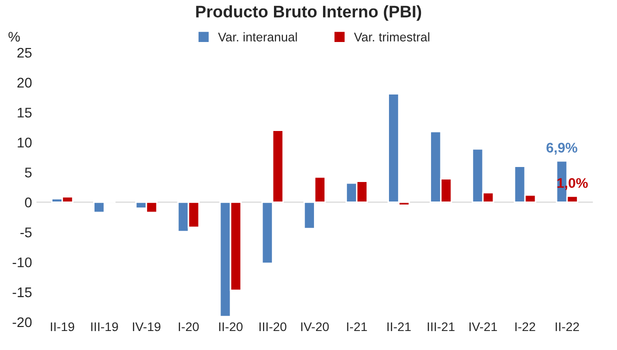  Describe the element at coordinates (22, 322) in the screenshot. I see `y-tick-label: -20` at that location.